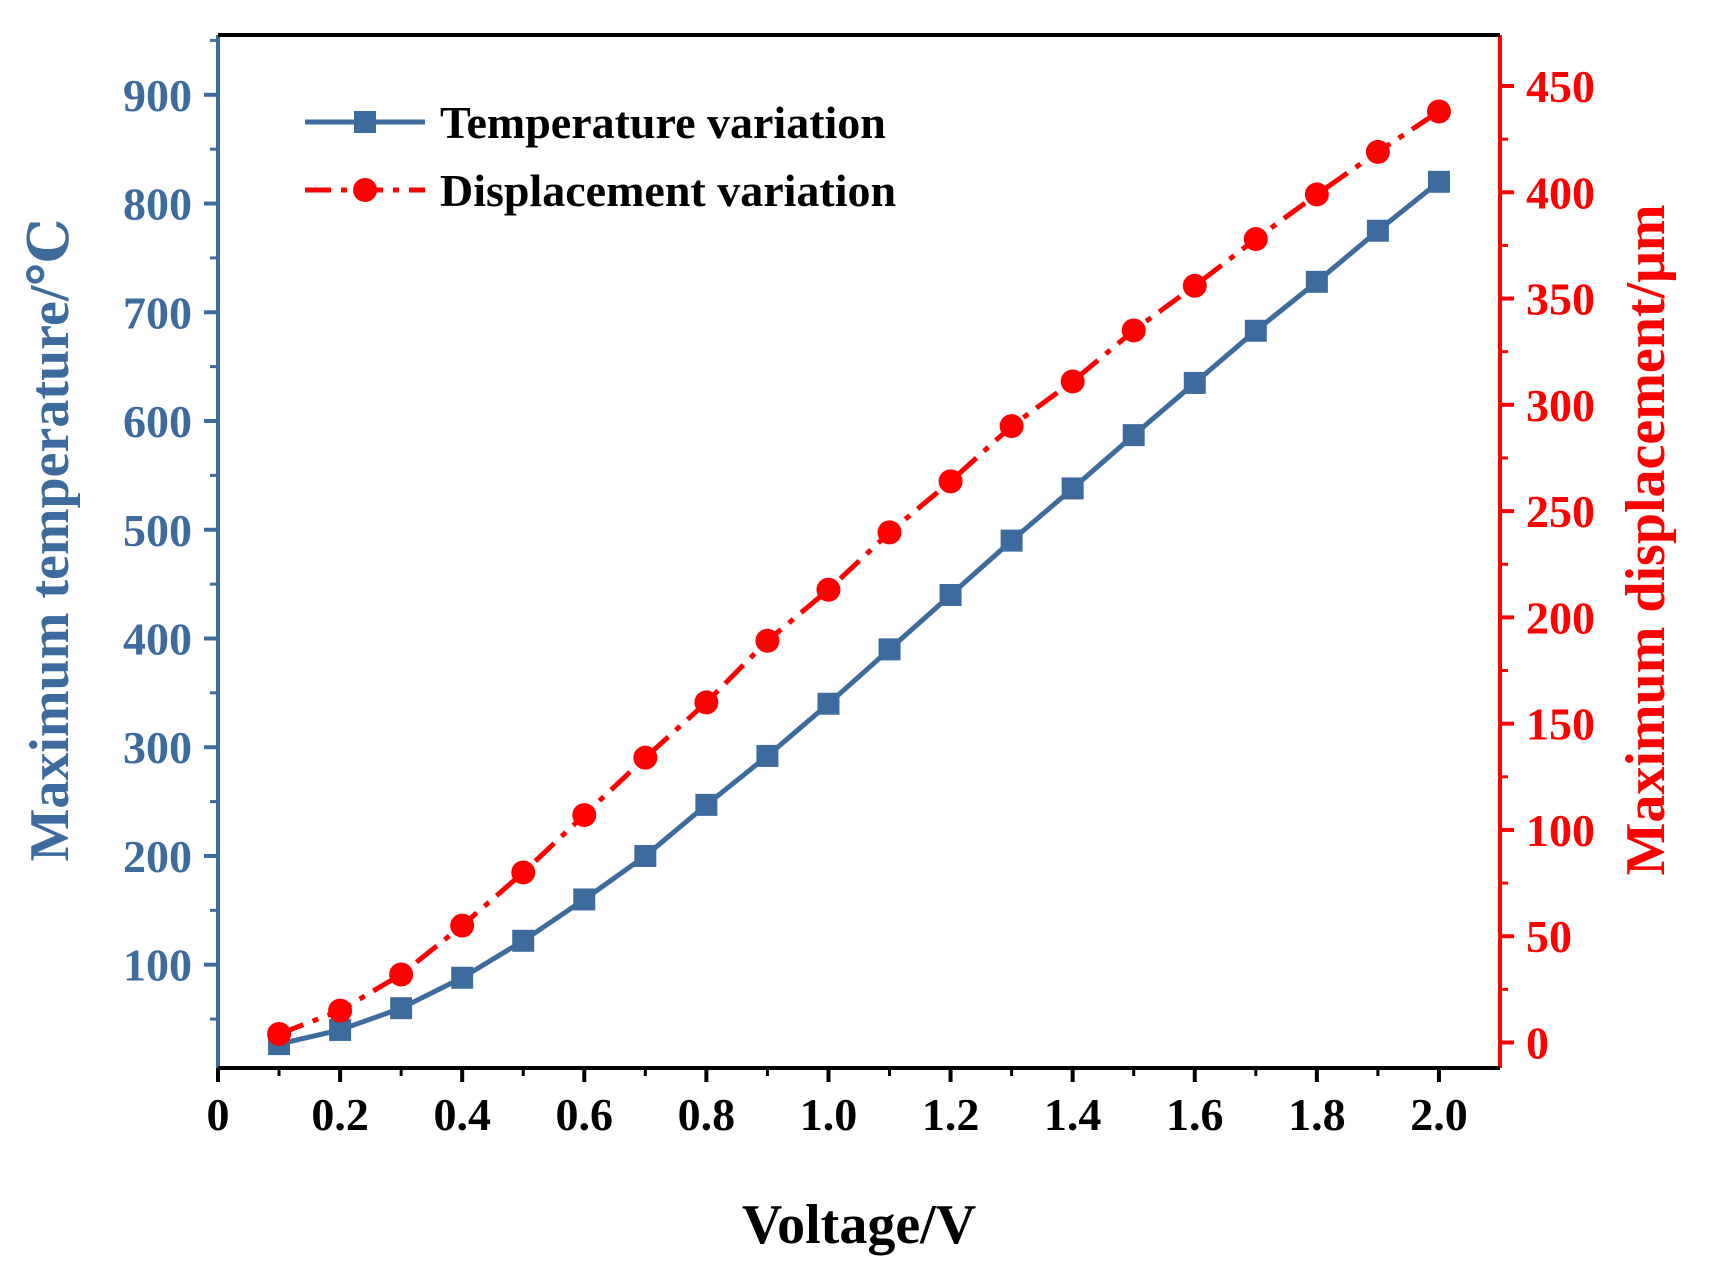 This screenshot has height=1271, width=1709. What do you see at coordinates (157, 856) in the screenshot?
I see `y-left-tick-label: 200` at bounding box center [157, 856].